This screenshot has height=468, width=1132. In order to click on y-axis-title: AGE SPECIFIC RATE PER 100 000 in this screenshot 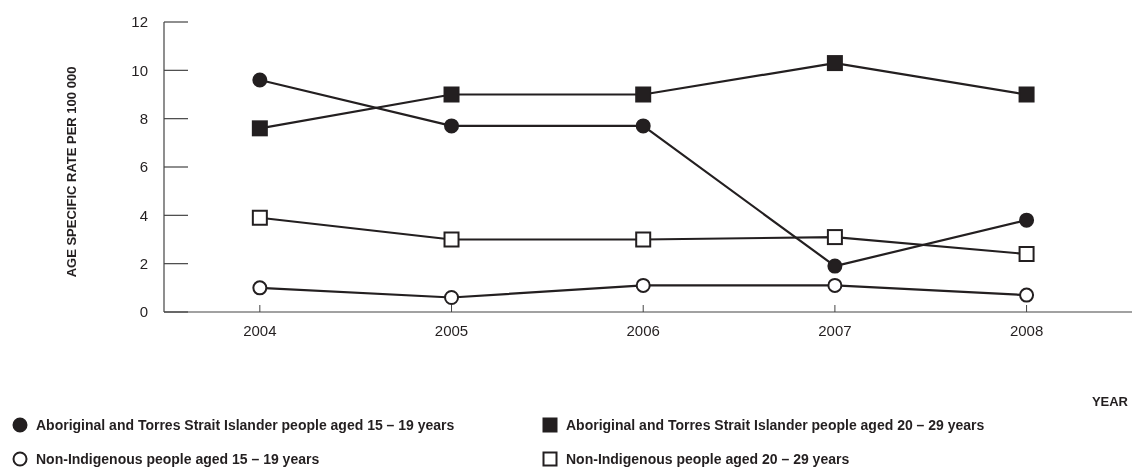, I will do `click(71, 172)`.